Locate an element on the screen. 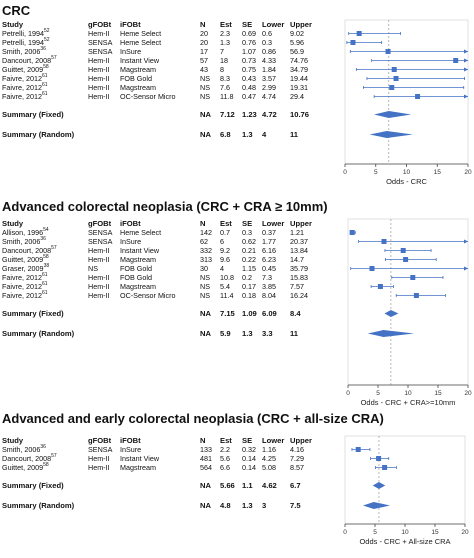  study-label: Guittet, 2009 is located at coordinates (23, 467).